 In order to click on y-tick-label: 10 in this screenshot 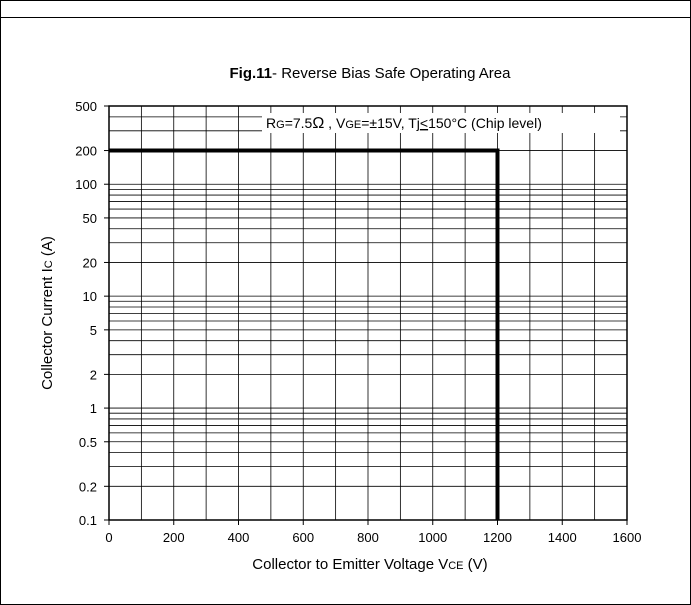, I will do `click(90, 296)`.